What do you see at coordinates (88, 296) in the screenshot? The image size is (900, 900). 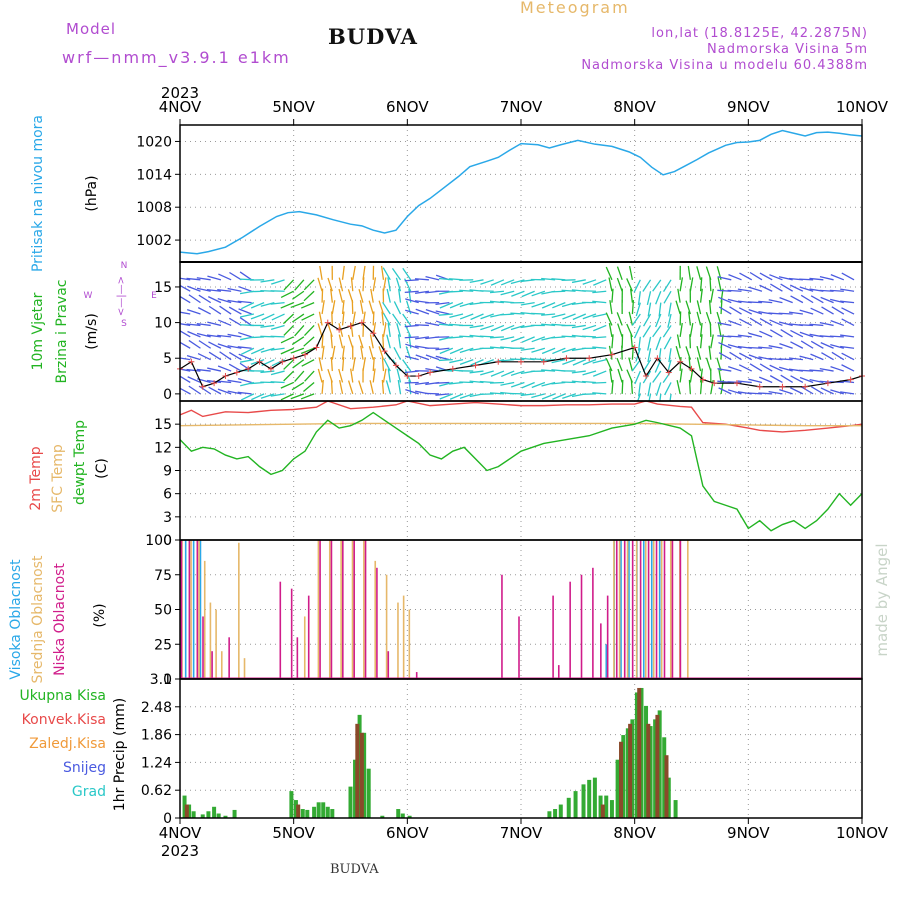 I see `compass-w: W` at bounding box center [88, 296].